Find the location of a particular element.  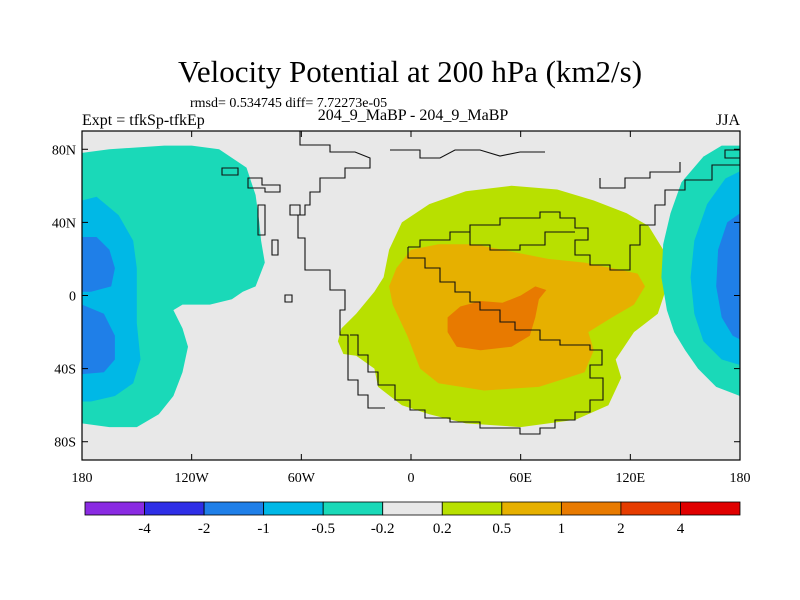

x-tick-label-1: 120W is located at coordinates (192, 478).